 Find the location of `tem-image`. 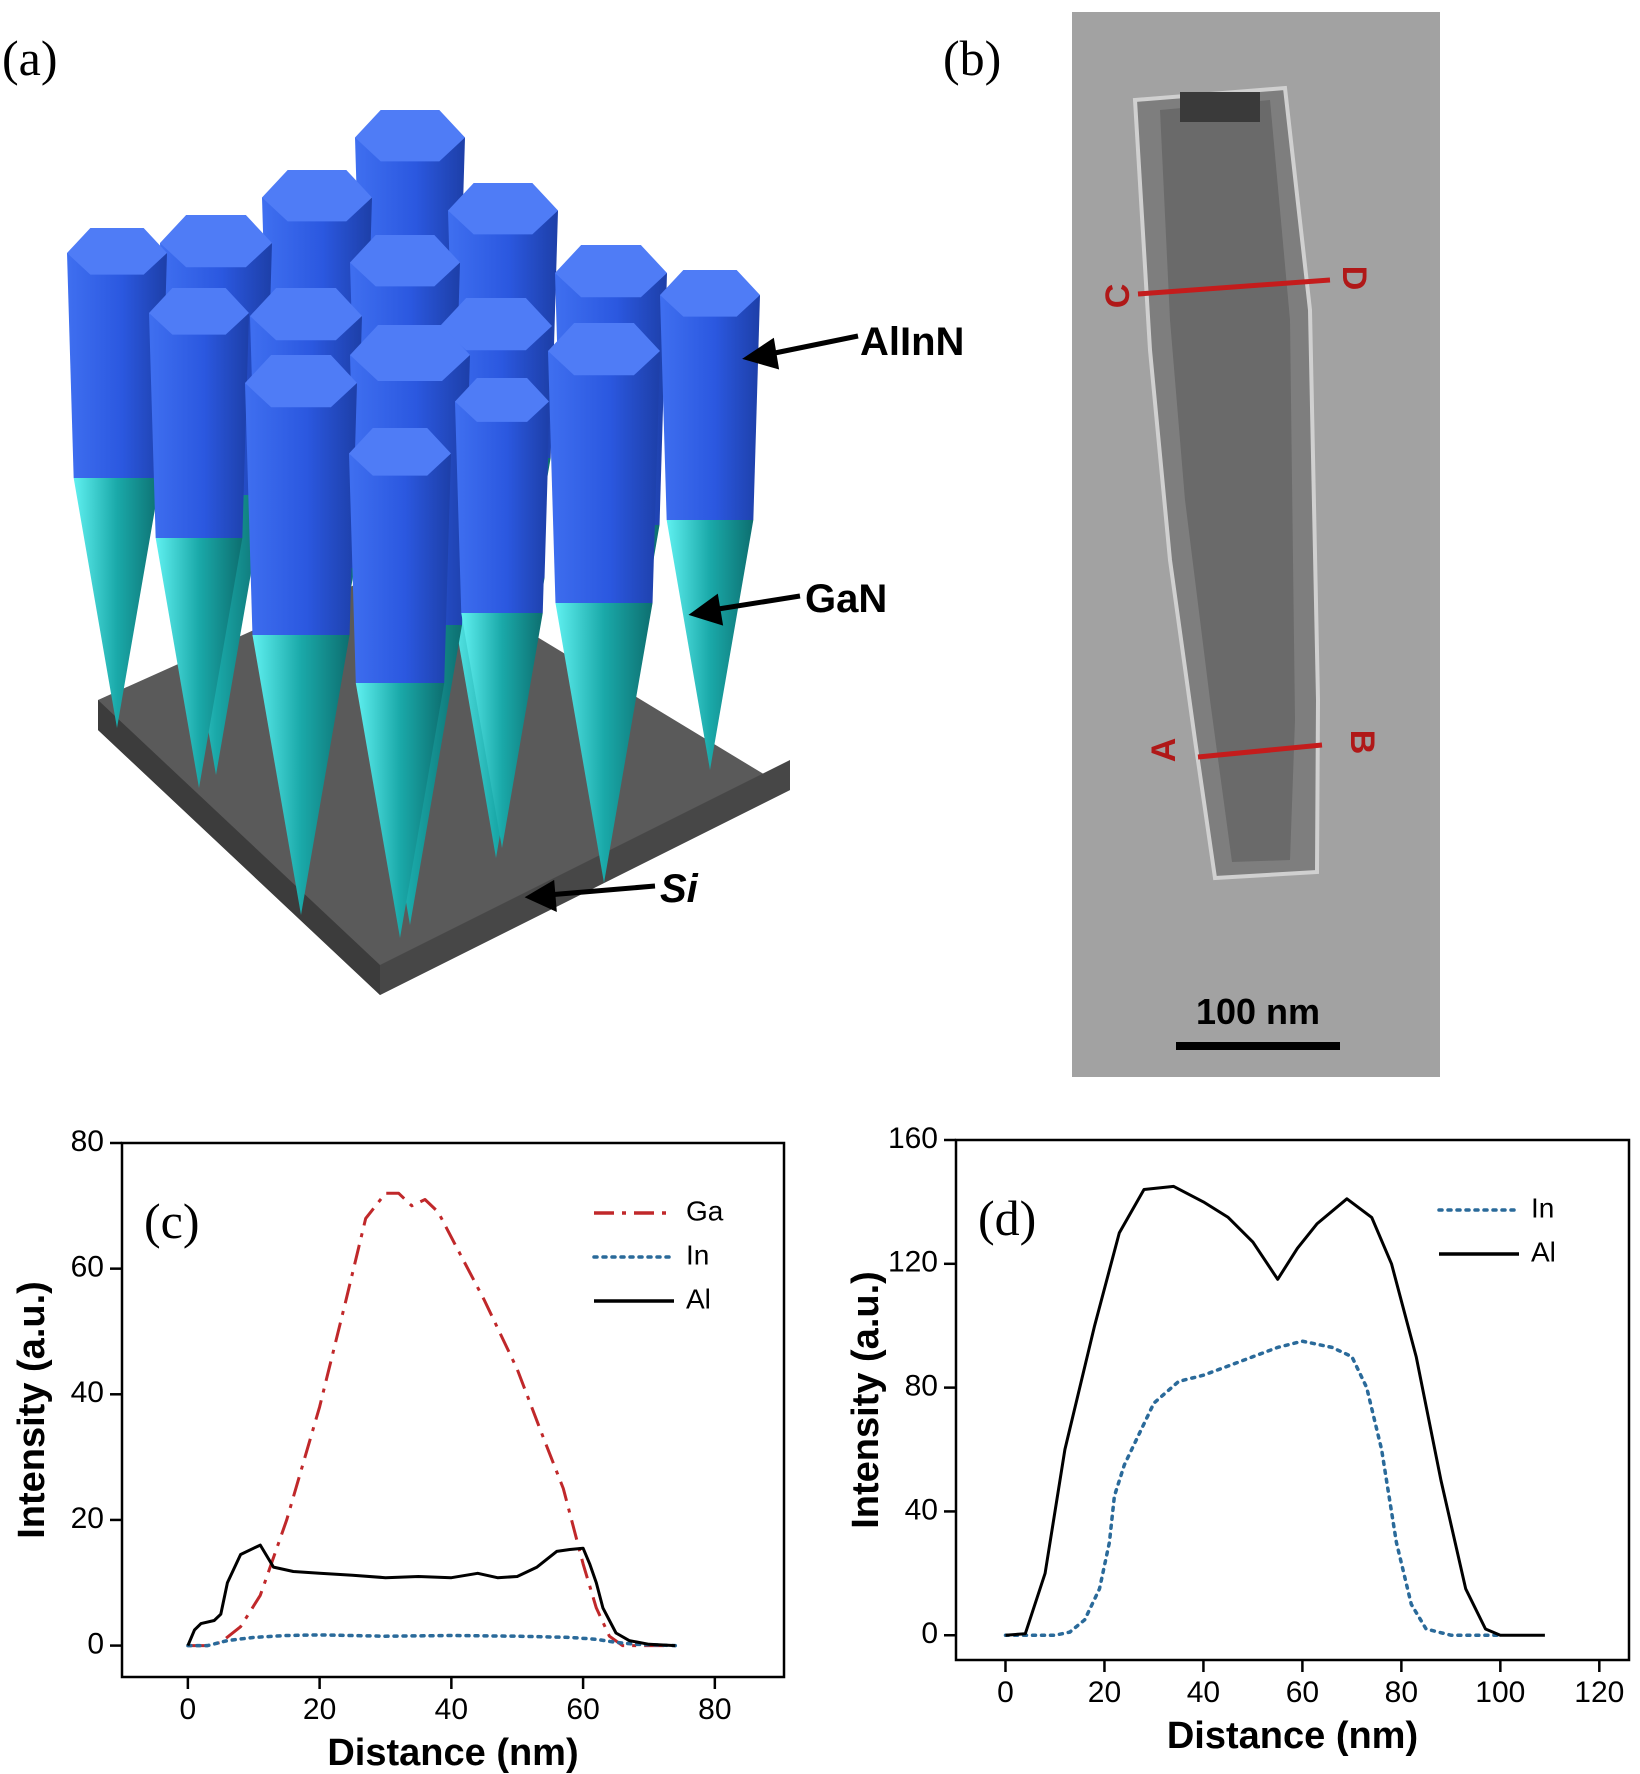

tem-image is located at coordinates (1256, 544).